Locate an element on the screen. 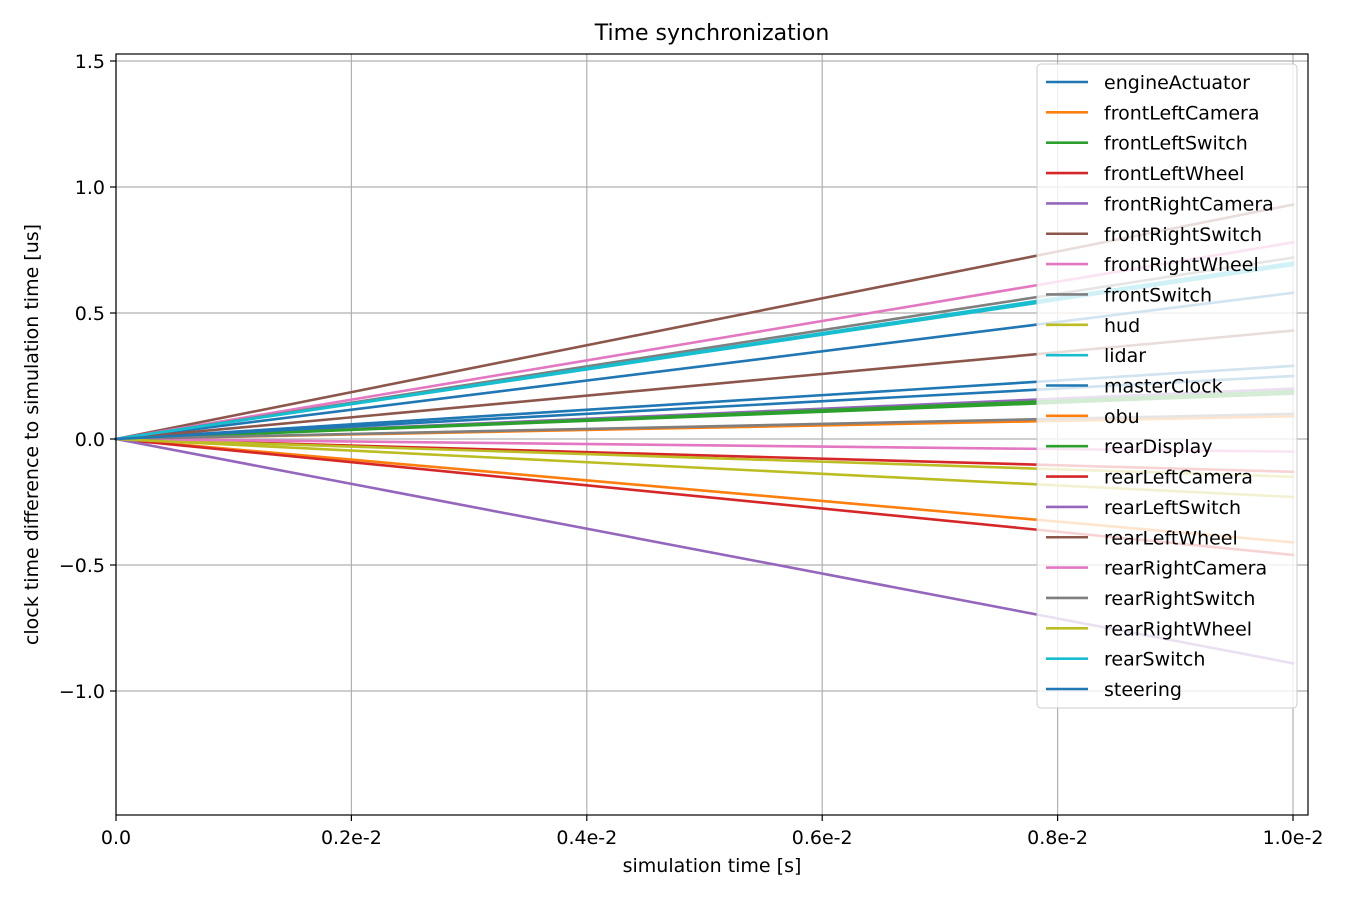  legend-label: steering is located at coordinates (1143, 690).